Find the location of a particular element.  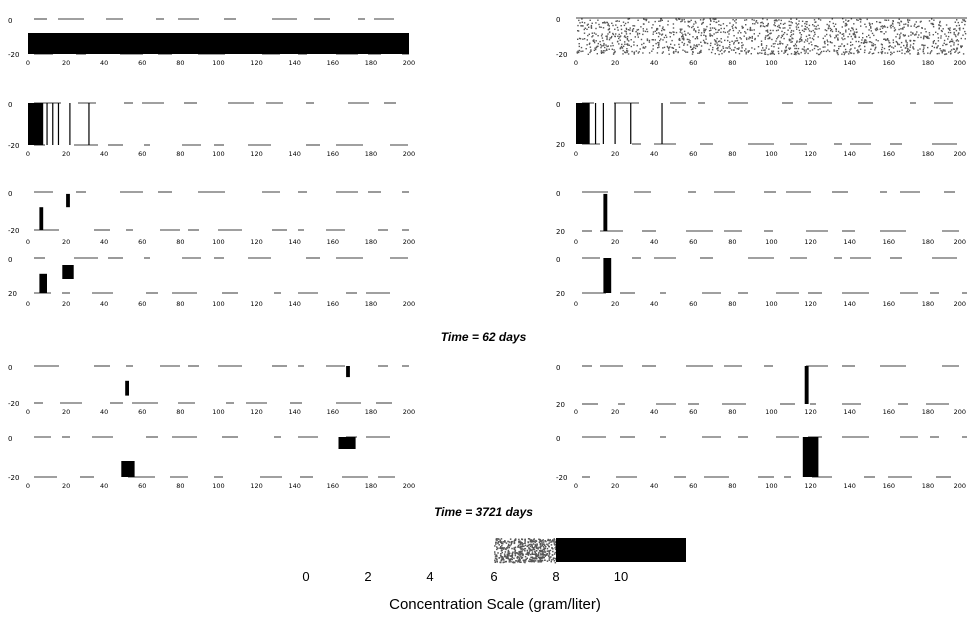

x-tick-label: 20 is located at coordinates (615, 412).